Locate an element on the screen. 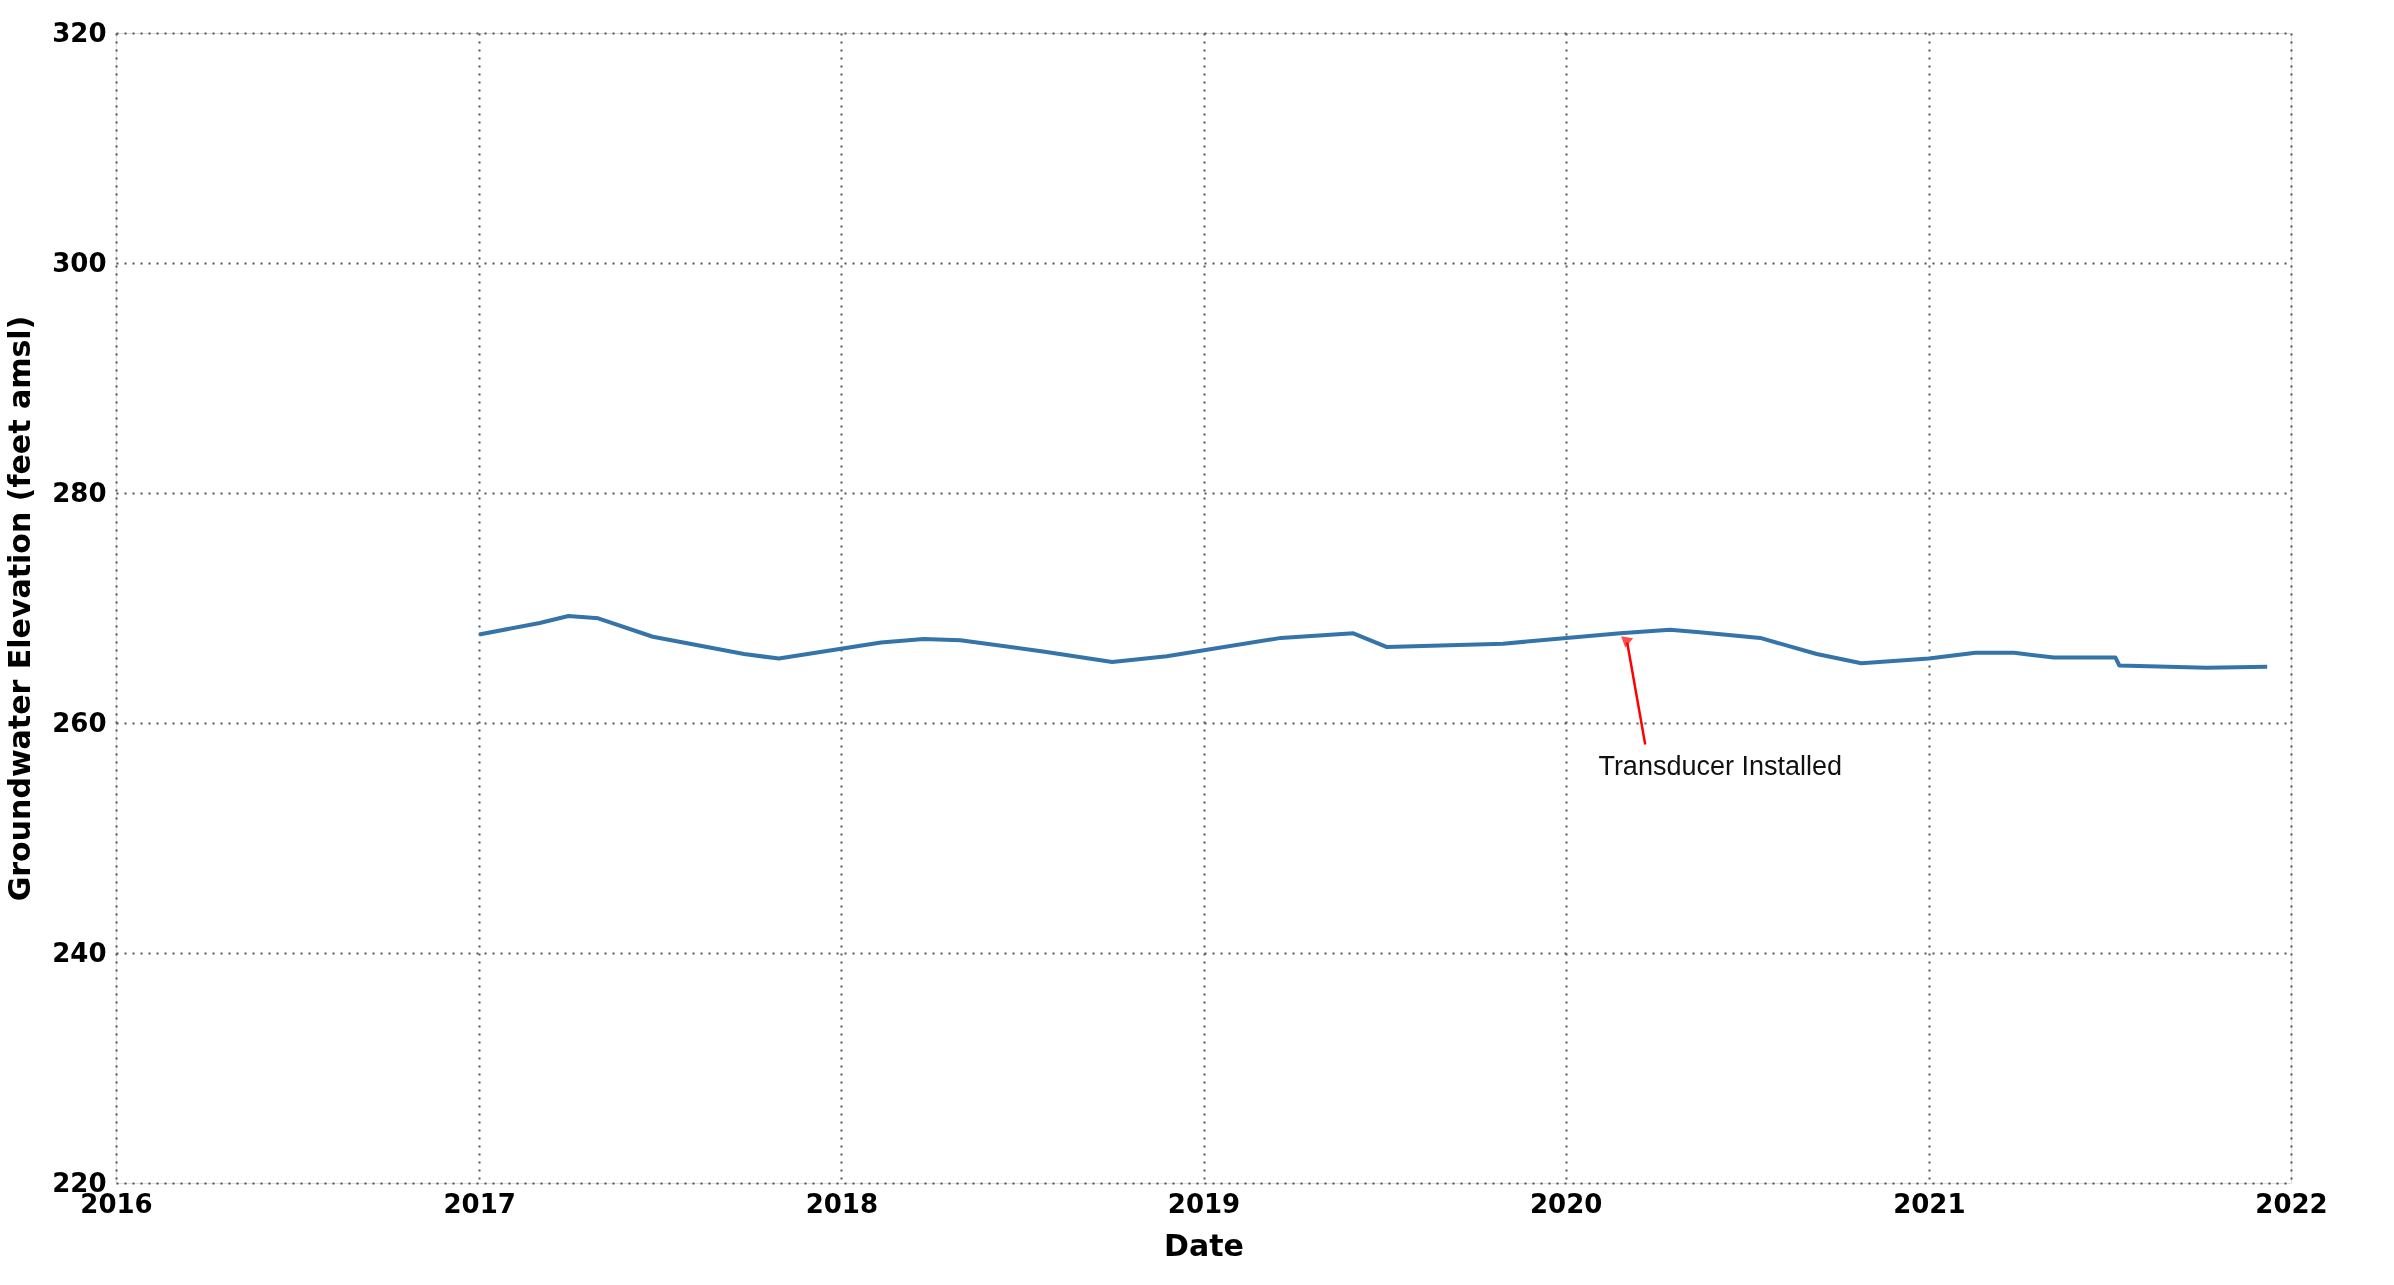 The image size is (2394, 1285). x-tick-label: 2019 is located at coordinates (1204, 1203).